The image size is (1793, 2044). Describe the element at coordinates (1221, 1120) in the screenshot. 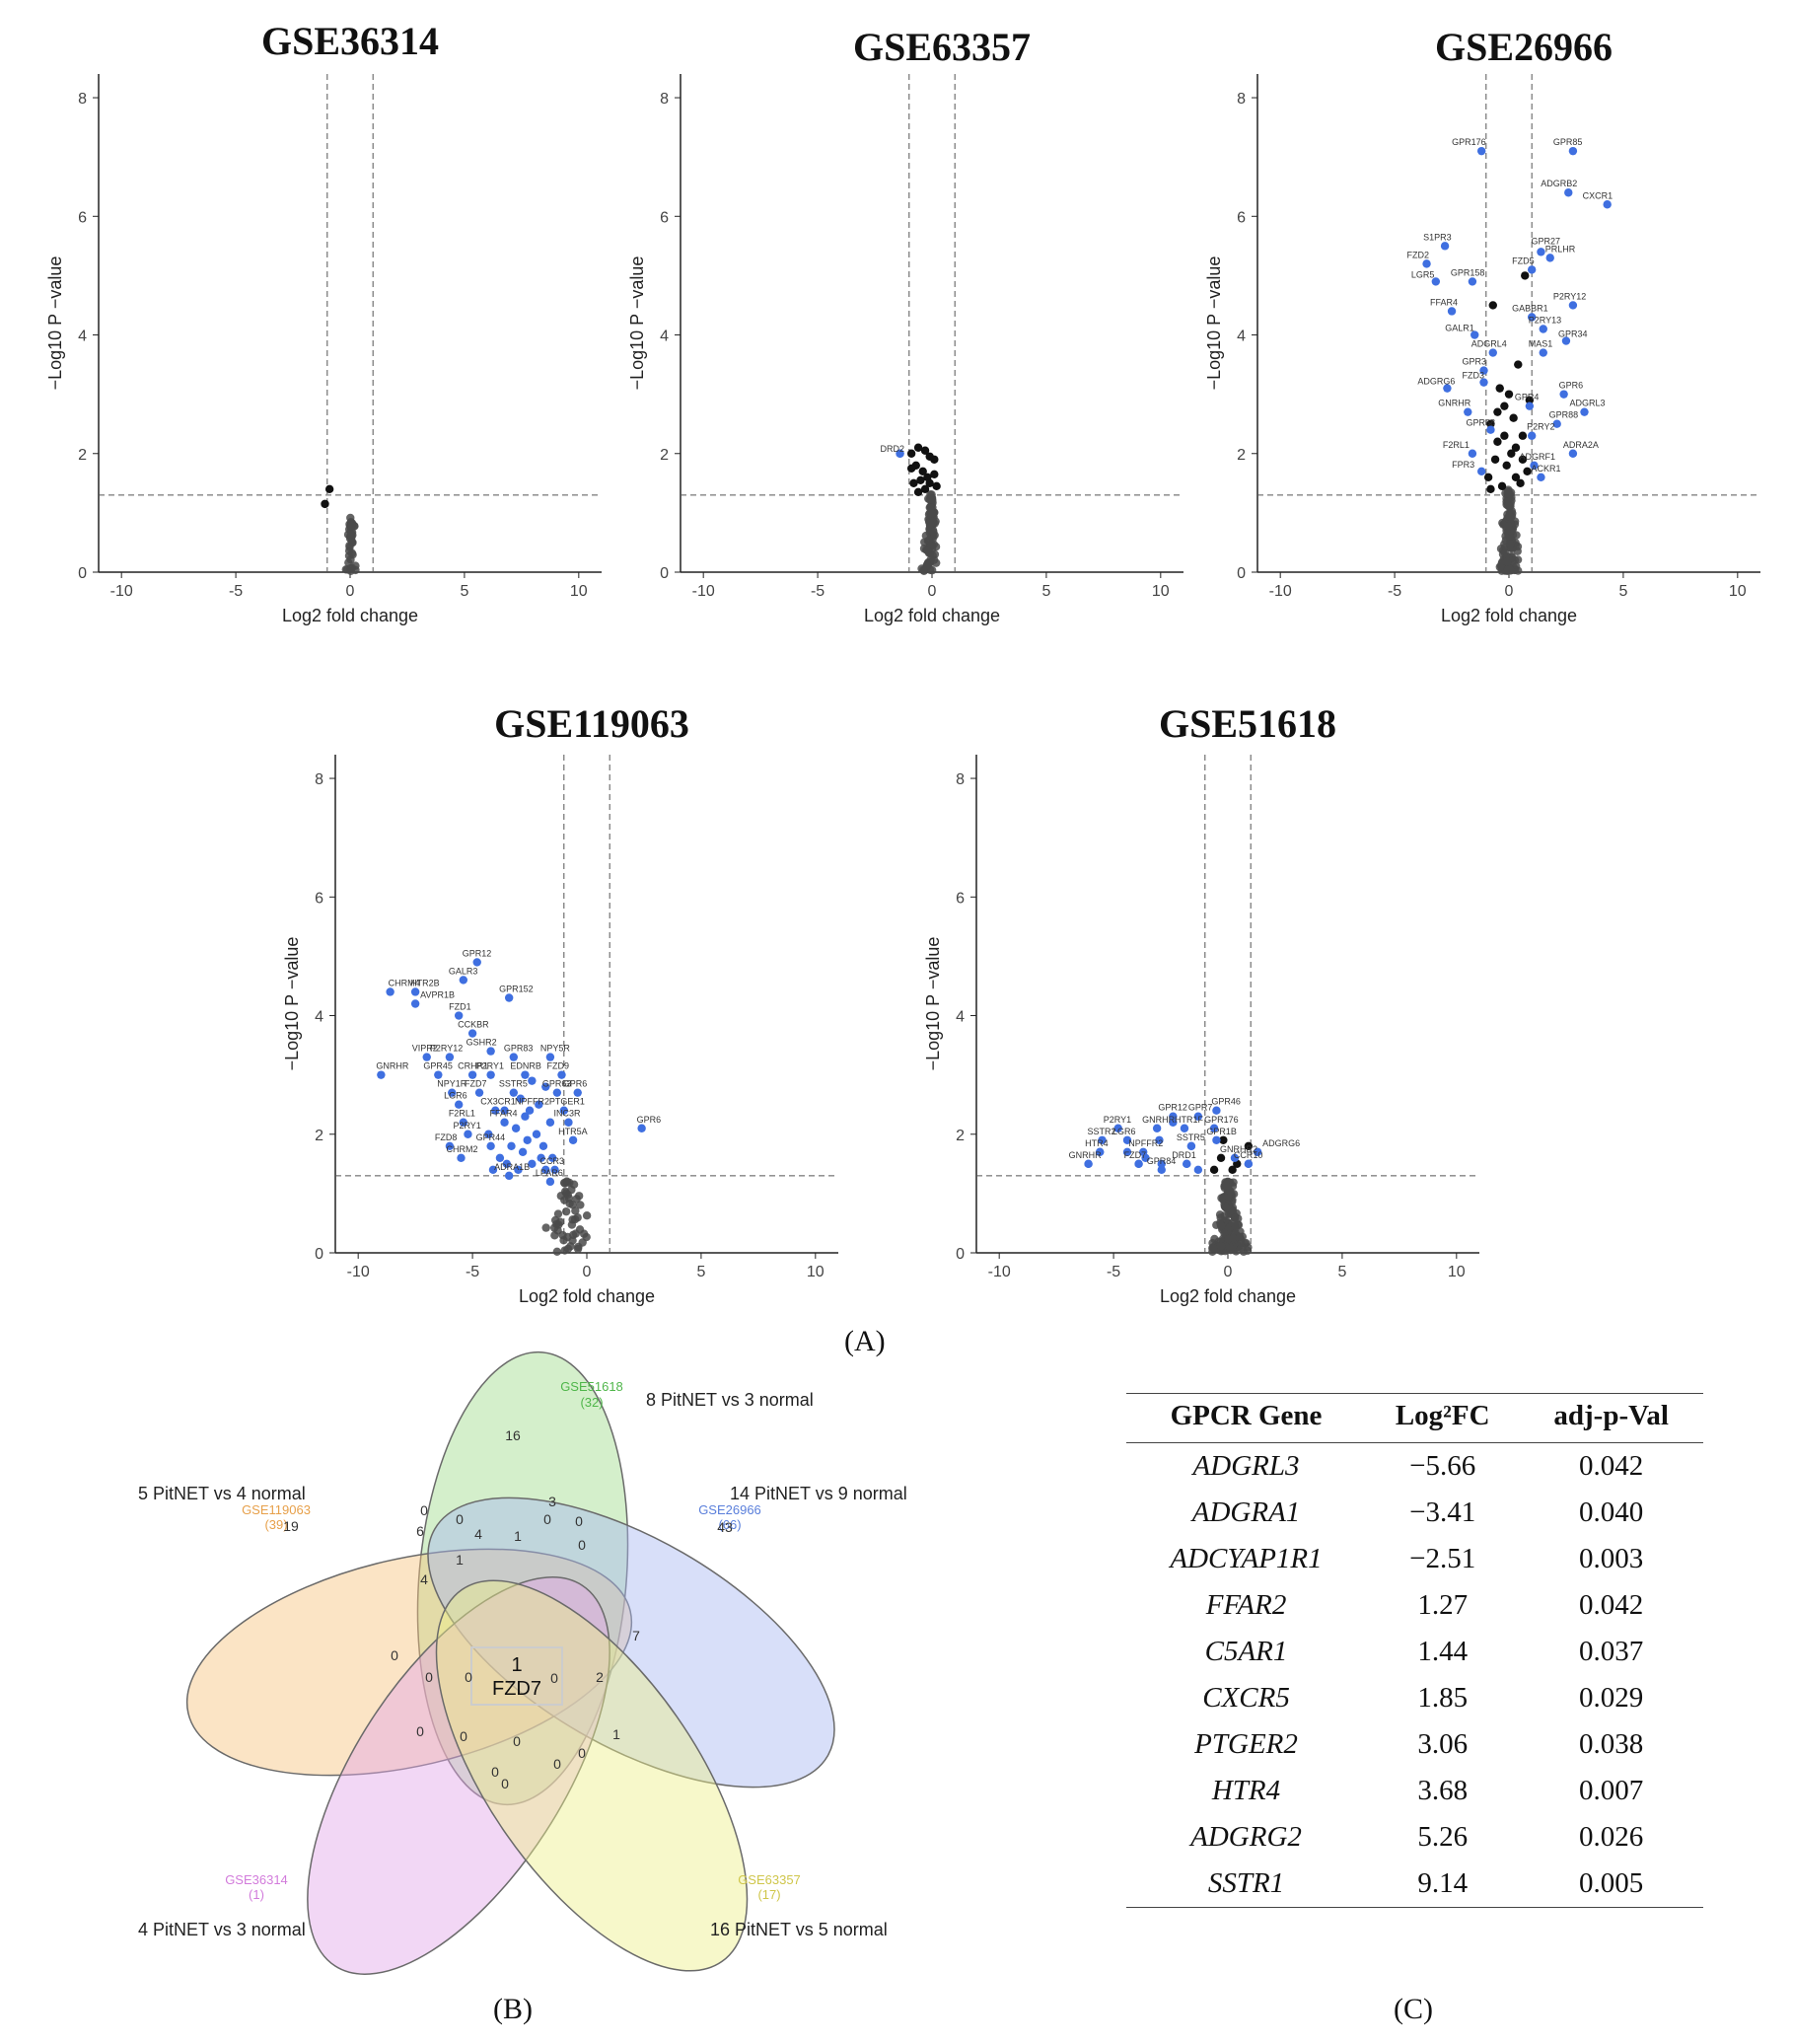

I see `gene-label: GPR176` at that location.